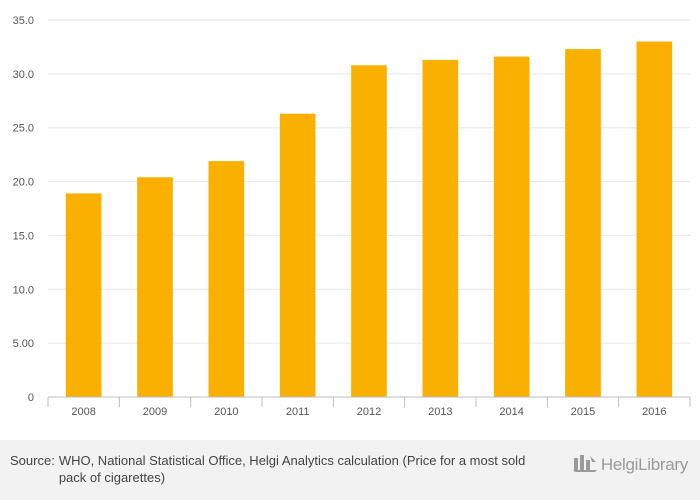 This screenshot has height=500, width=700. I want to click on y-axis-ticks: 0 5.00 10.0 15.0 20.0 25.0 30.0 35.0, so click(23, 209).